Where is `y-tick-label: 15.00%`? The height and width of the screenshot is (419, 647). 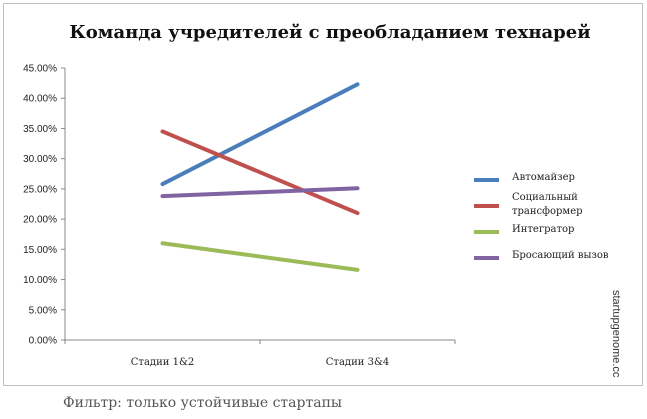
y-tick-label: 15.00% is located at coordinates (40, 250).